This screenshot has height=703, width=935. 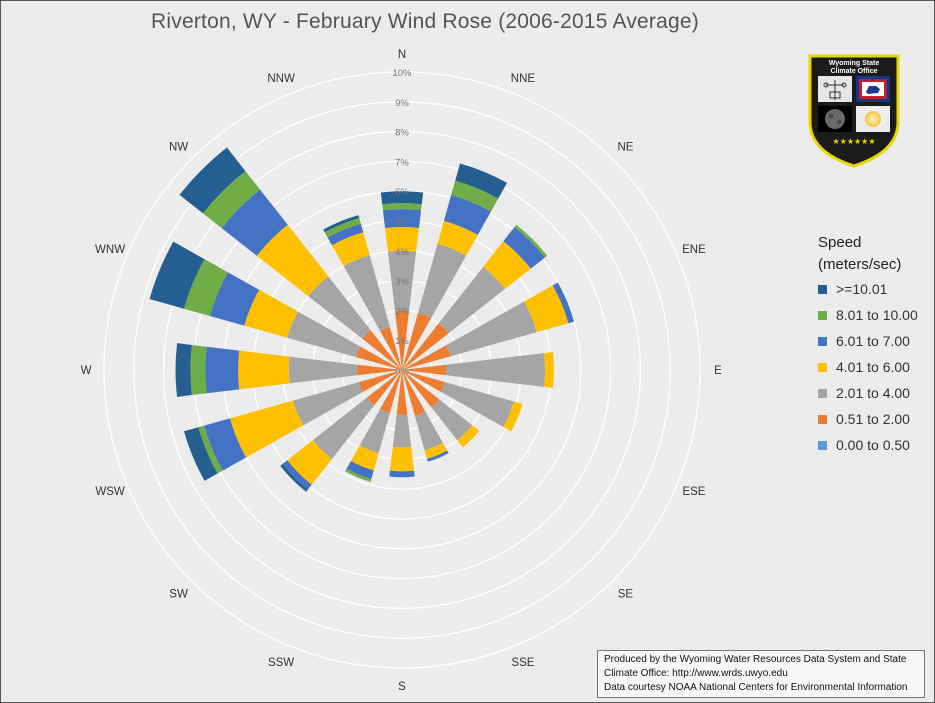 I want to click on legend-item: 0.00 to 0.50, so click(x=868, y=445).